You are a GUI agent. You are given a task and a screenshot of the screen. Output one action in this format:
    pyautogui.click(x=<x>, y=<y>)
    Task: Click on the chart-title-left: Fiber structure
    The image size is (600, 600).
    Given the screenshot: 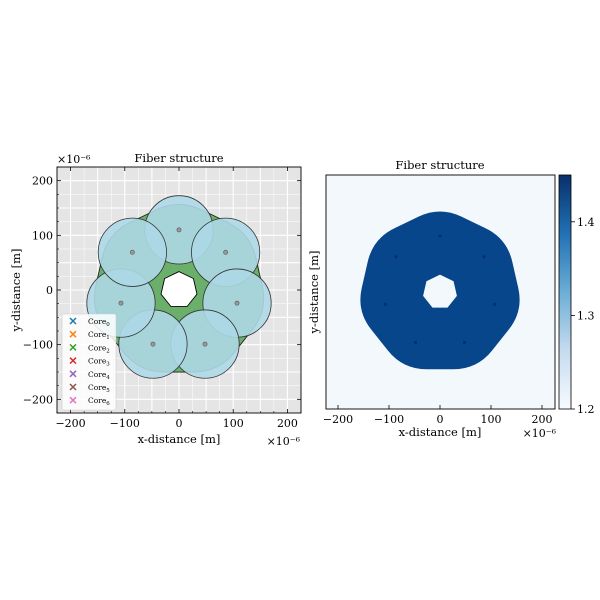 What is the action you would take?
    pyautogui.click(x=178, y=158)
    